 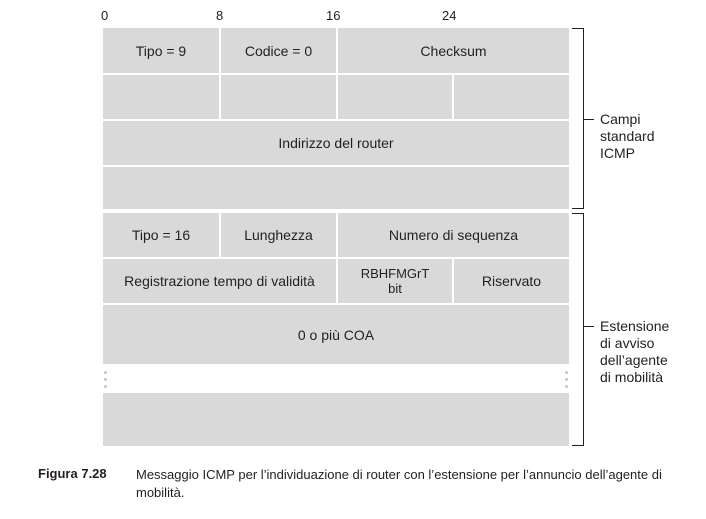 I want to click on field-coa: 0 o più COA, so click(x=336, y=334).